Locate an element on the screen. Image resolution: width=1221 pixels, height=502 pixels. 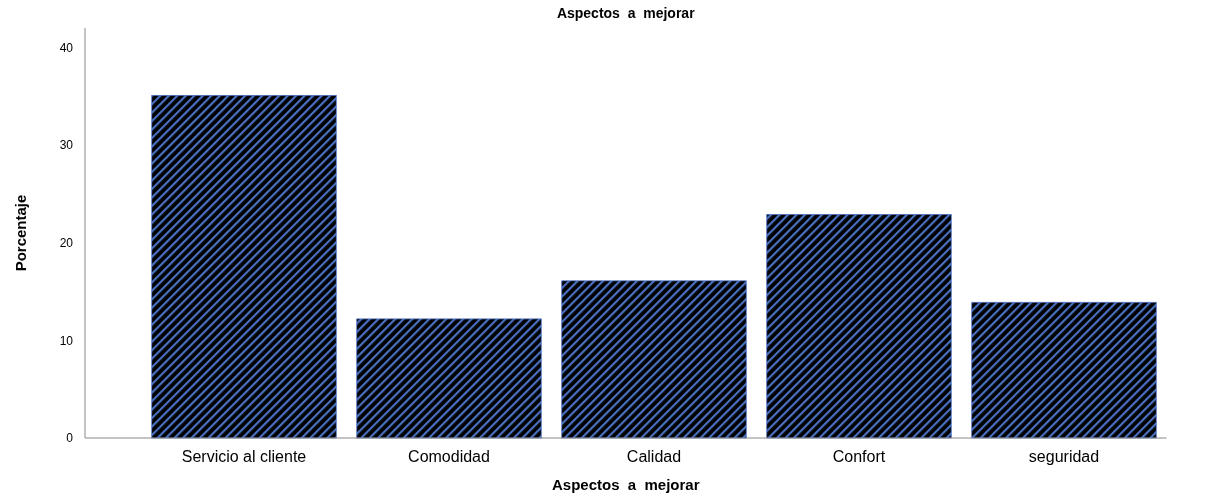
y-tick-label: 10 is located at coordinates (66, 340).